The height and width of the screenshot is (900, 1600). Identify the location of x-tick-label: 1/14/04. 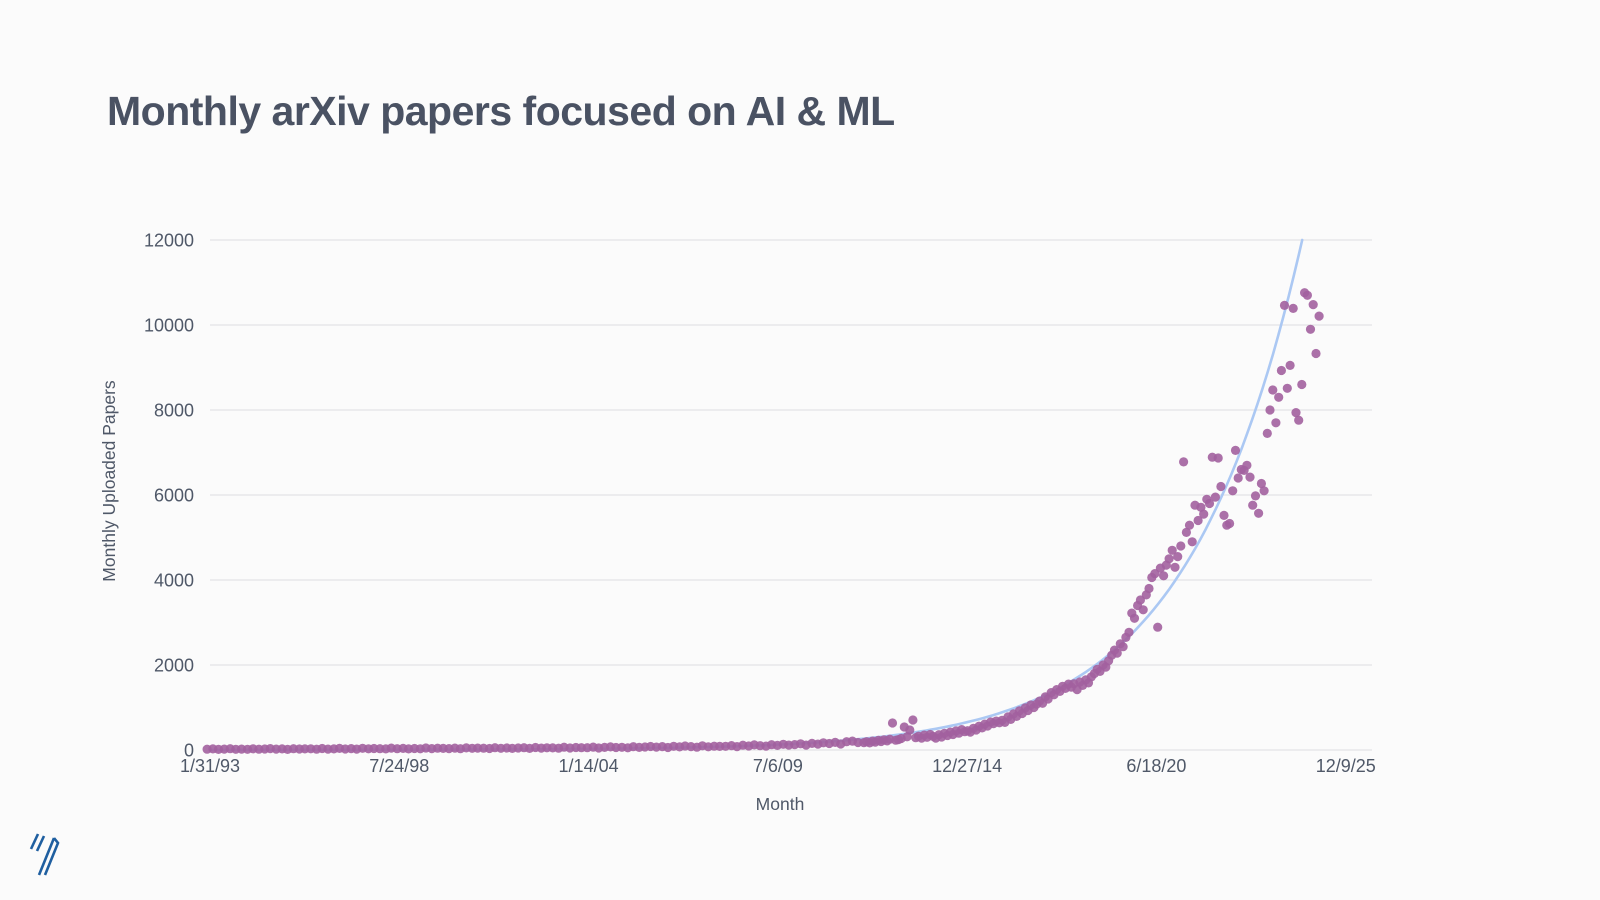
(589, 766).